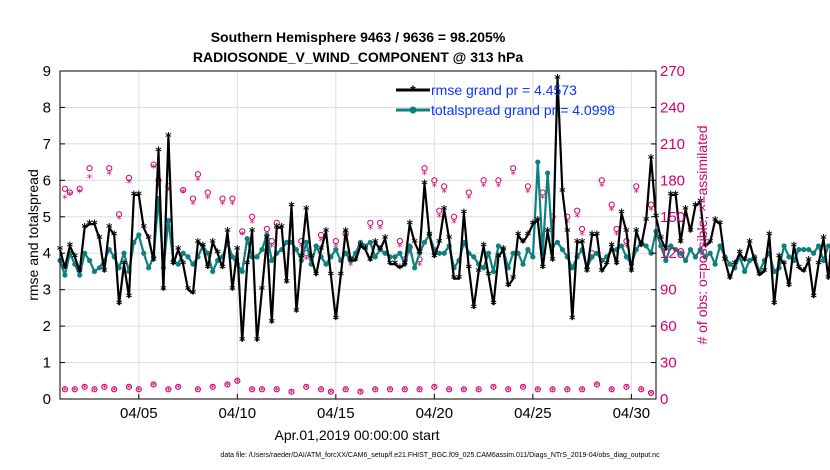 This screenshot has width=830, height=470. What do you see at coordinates (47, 180) in the screenshot?
I see `y-tick-label: 6` at bounding box center [47, 180].